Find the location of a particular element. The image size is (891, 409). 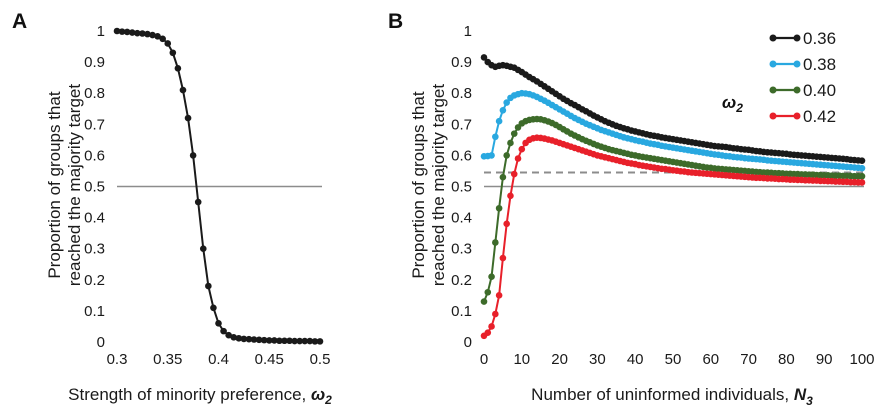

panel-a-ytick-label: 0.1 is located at coordinates (94, 311).